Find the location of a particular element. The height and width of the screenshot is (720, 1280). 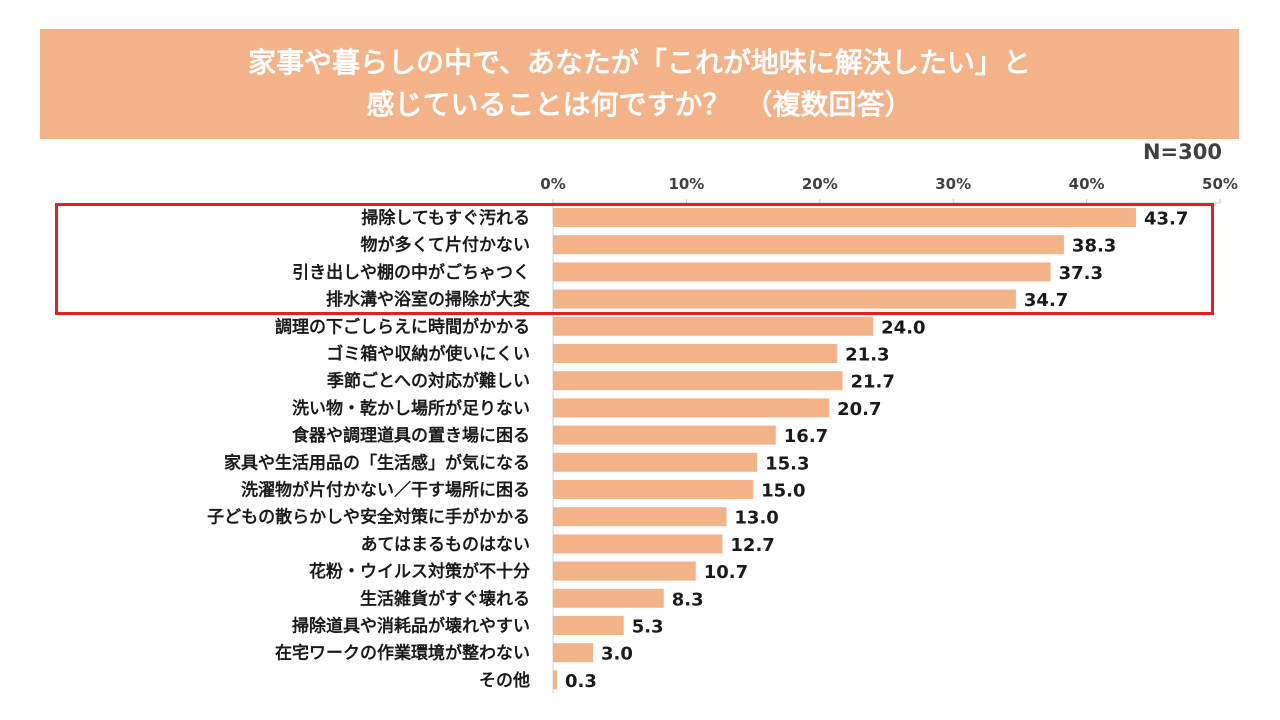

data-label: 37.3 is located at coordinates (1081, 273).